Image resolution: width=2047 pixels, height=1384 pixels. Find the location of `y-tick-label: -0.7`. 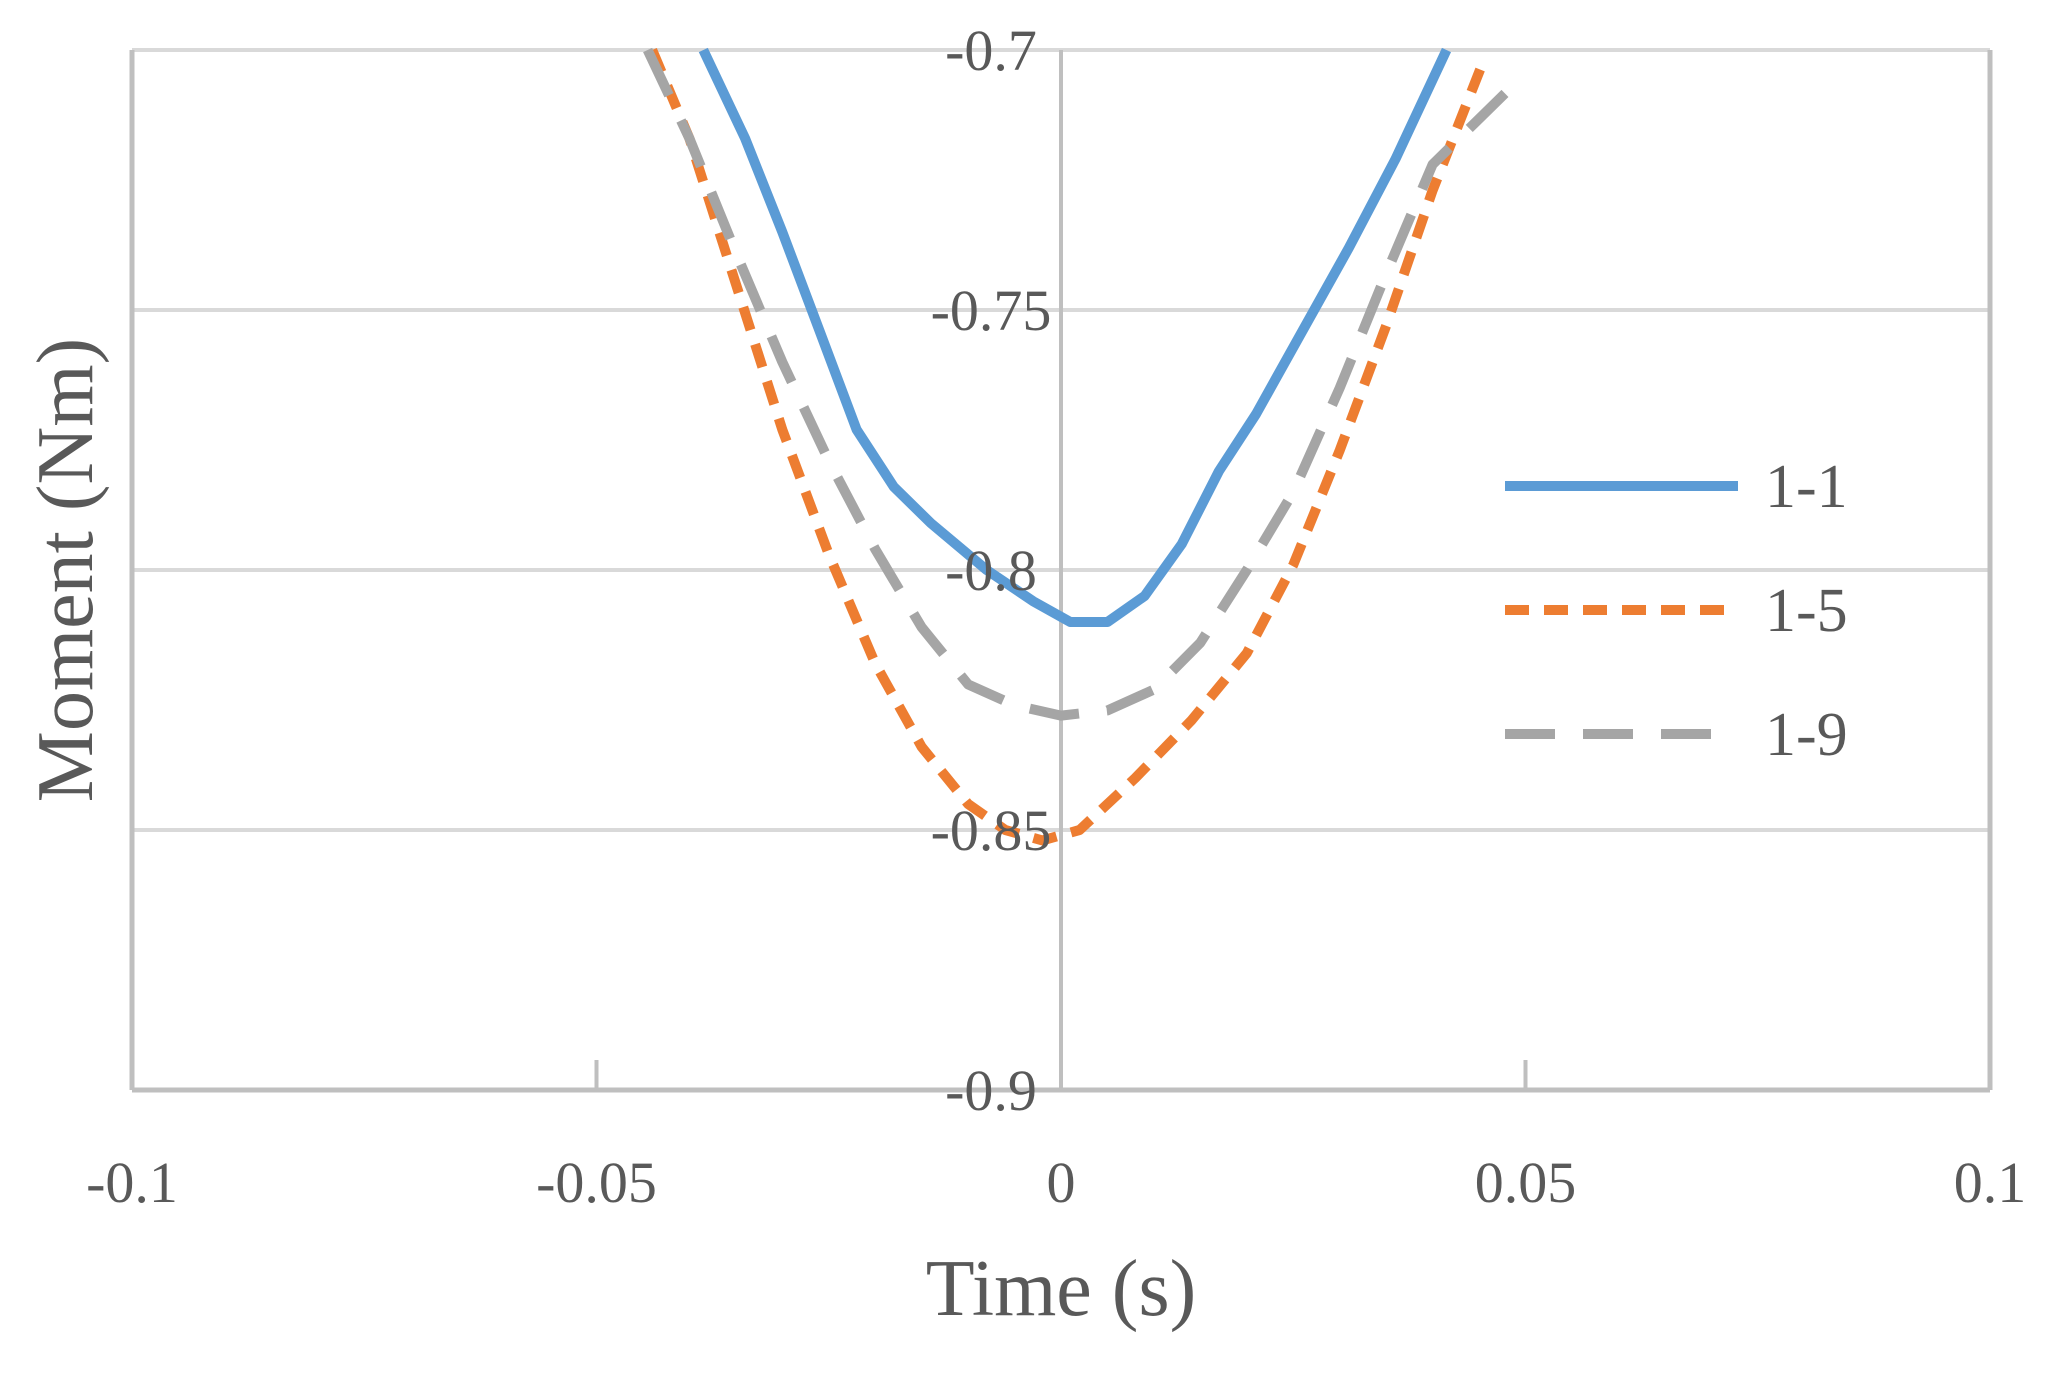

y-tick-label: -0.7 is located at coordinates (991, 50).